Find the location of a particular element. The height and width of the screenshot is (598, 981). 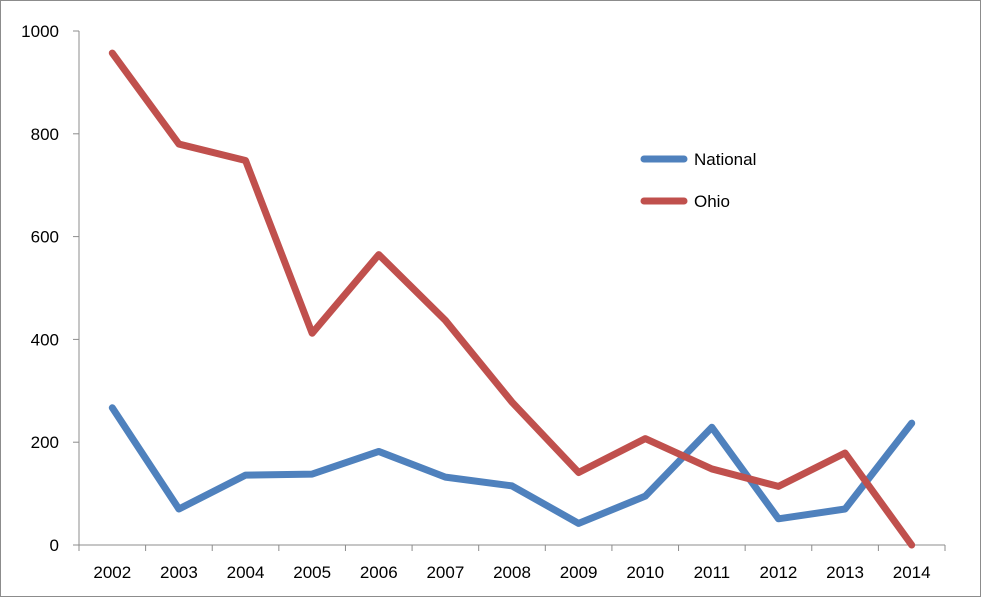

y-tick-label: 200 is located at coordinates (45, 442).